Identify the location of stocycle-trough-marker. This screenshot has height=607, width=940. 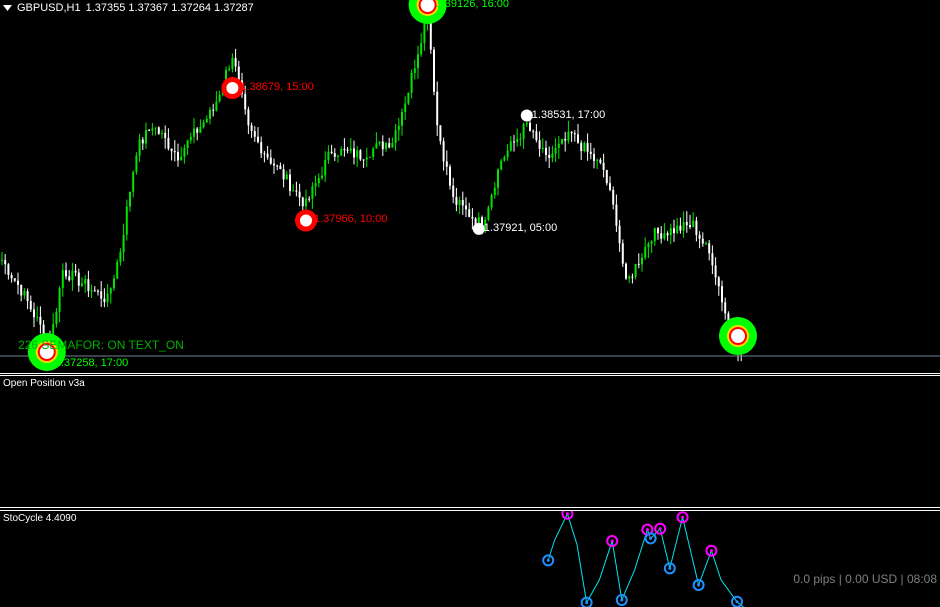
(621, 600).